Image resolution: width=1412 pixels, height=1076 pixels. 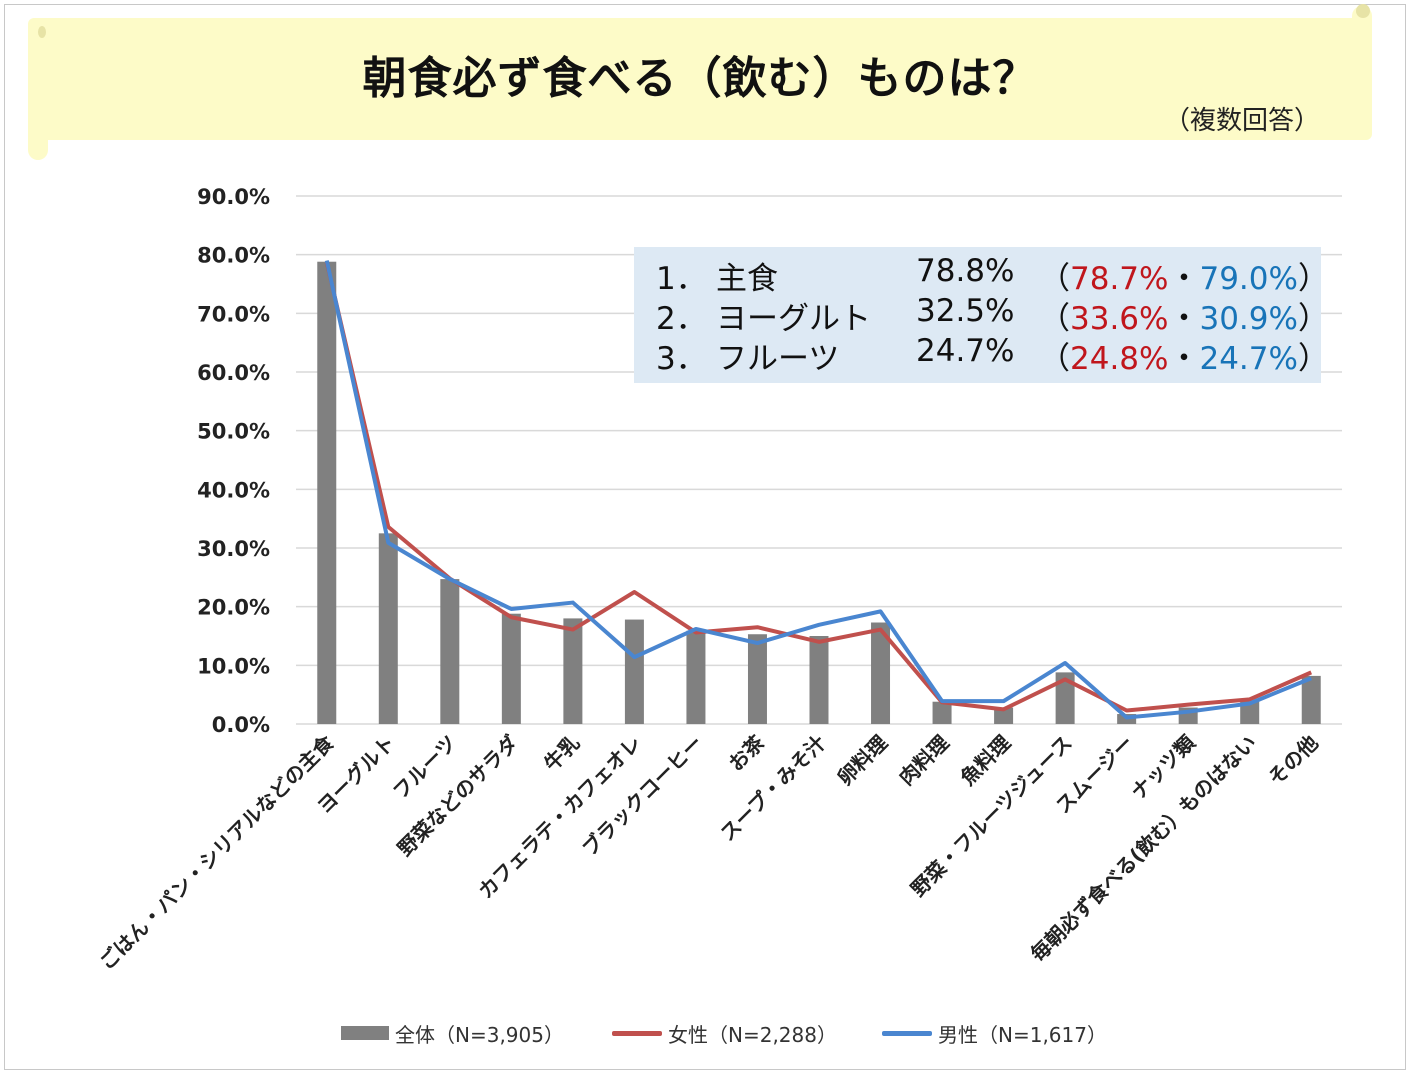 What do you see at coordinates (365, 1033) in the screenshot?
I see `legend-swatch-bar` at bounding box center [365, 1033].